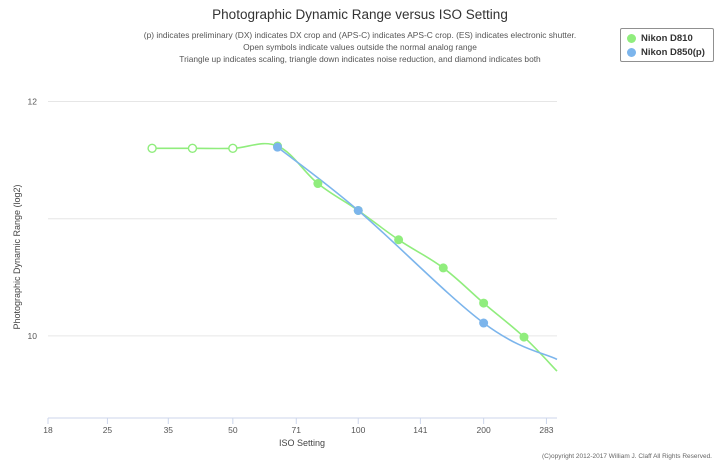  Describe the element at coordinates (169, 430) in the screenshot. I see `x-tick-label: 35` at that location.